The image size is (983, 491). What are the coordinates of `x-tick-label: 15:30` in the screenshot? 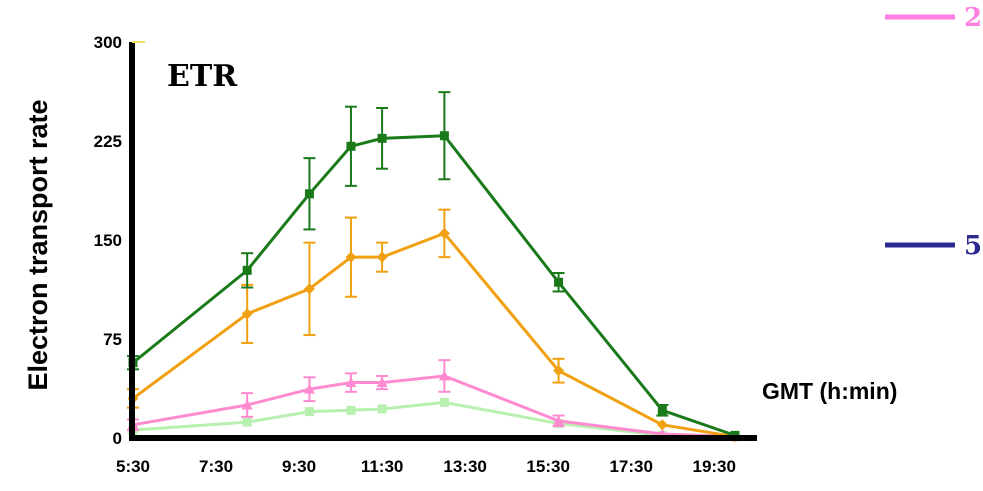 It's located at (547, 466).